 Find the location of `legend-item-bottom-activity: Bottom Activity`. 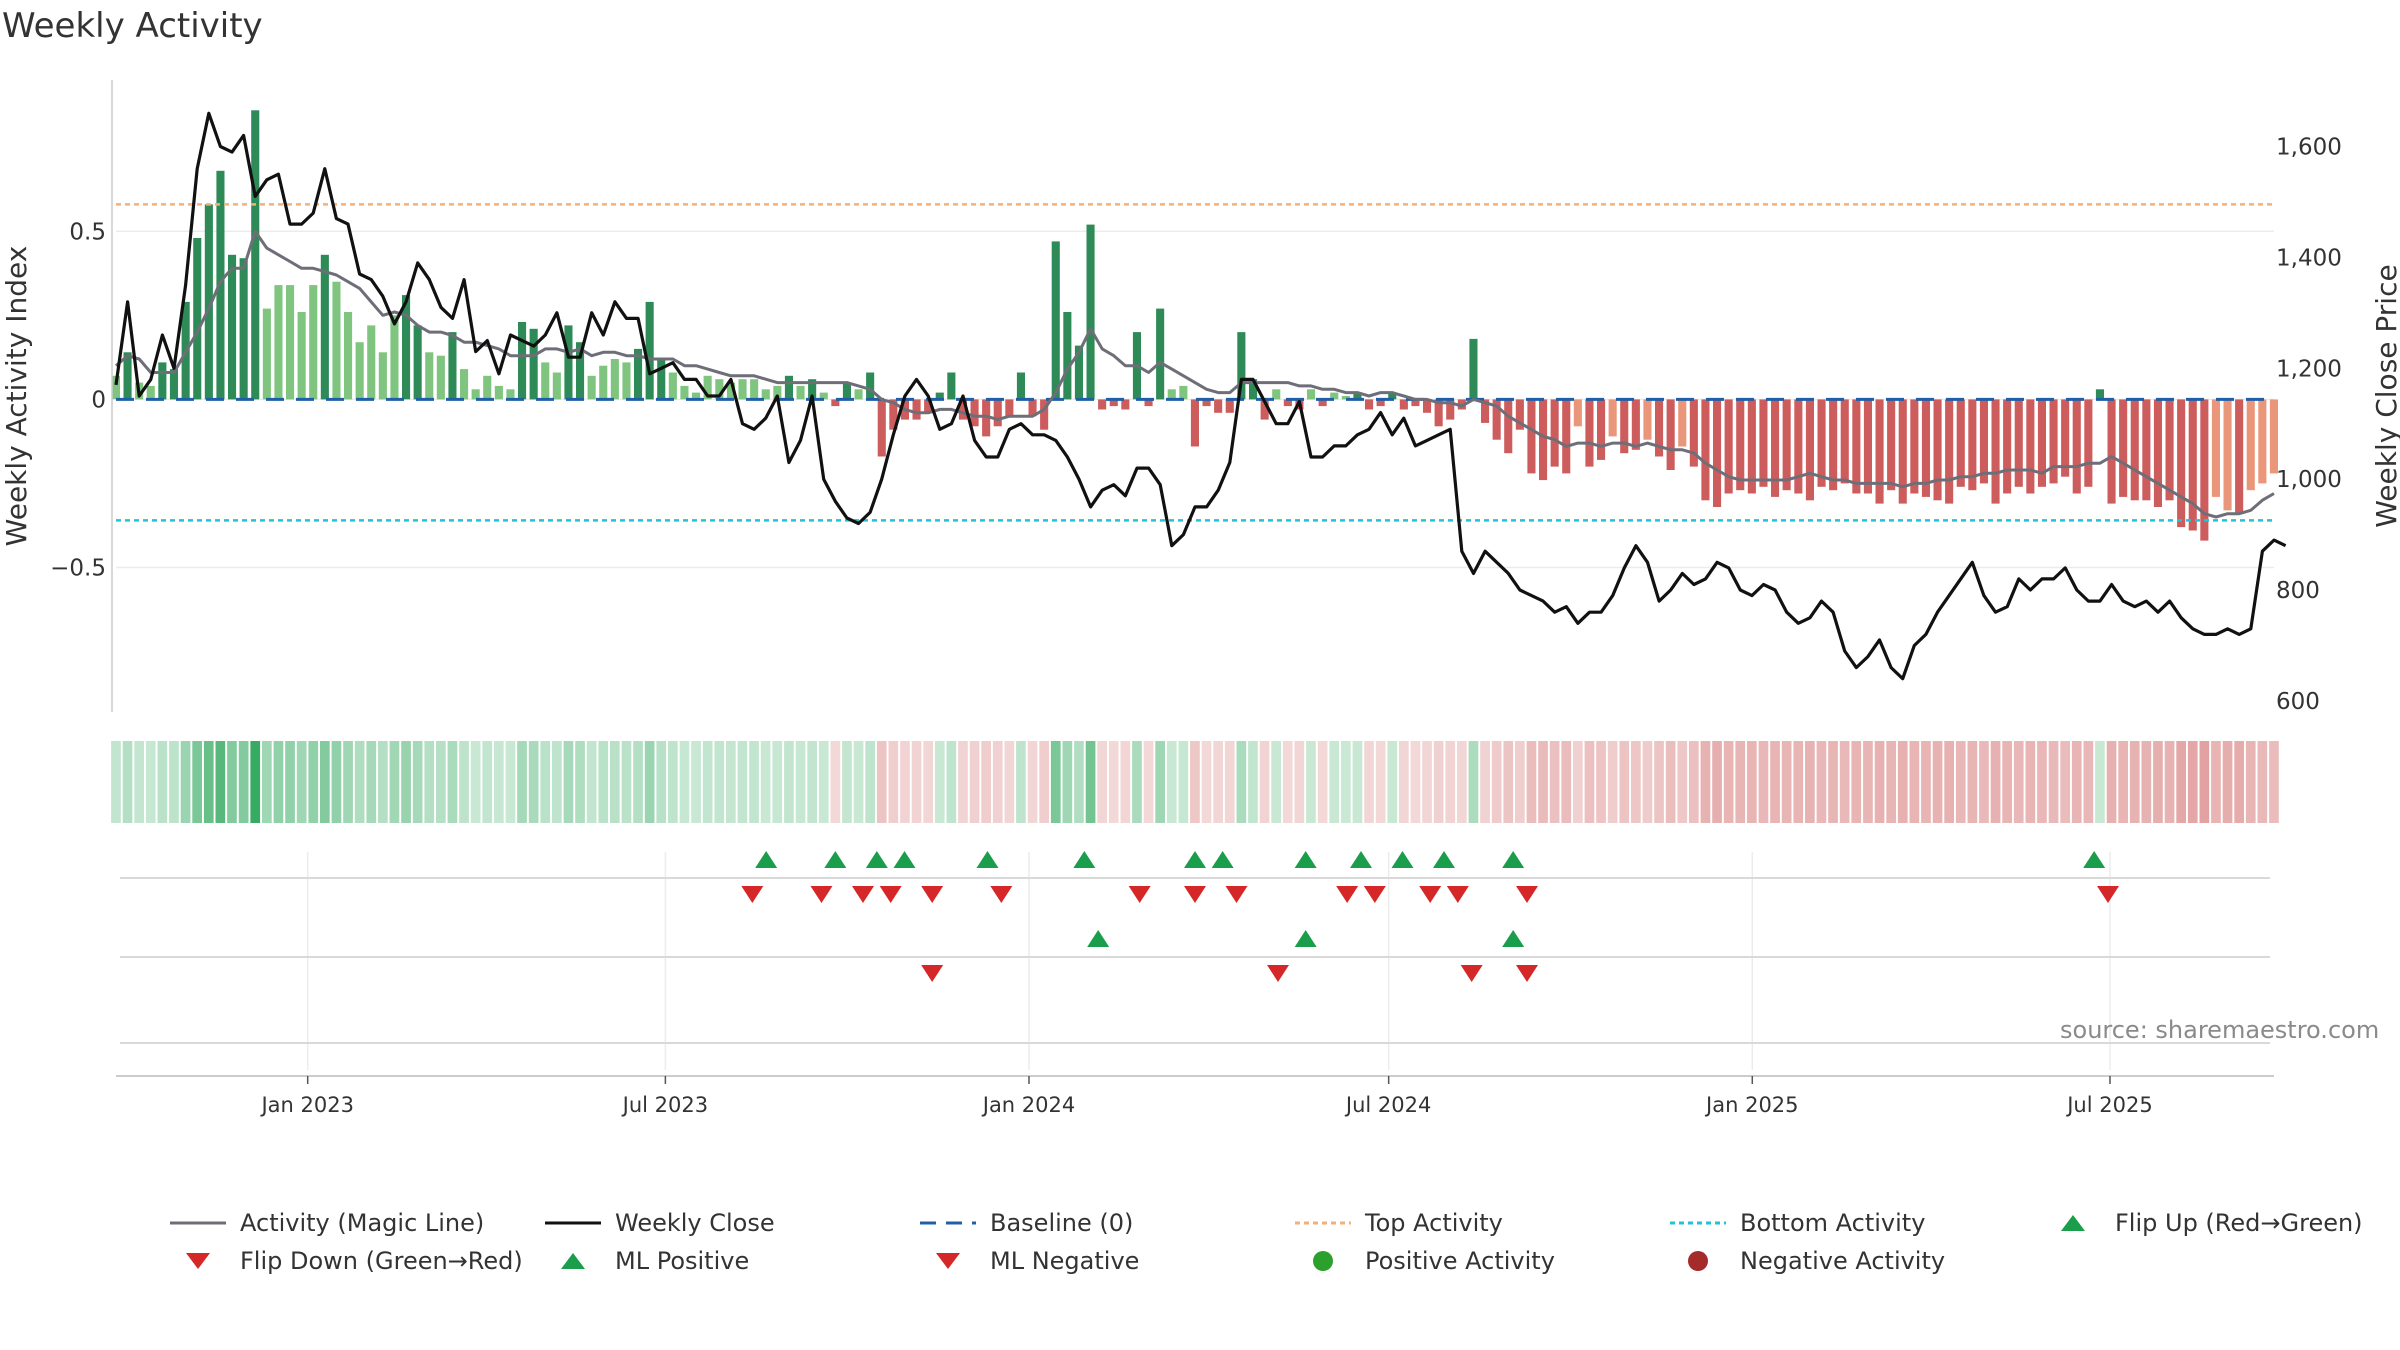

legend-item-bottom-activity: Bottom Activity is located at coordinates (1796, 1223).